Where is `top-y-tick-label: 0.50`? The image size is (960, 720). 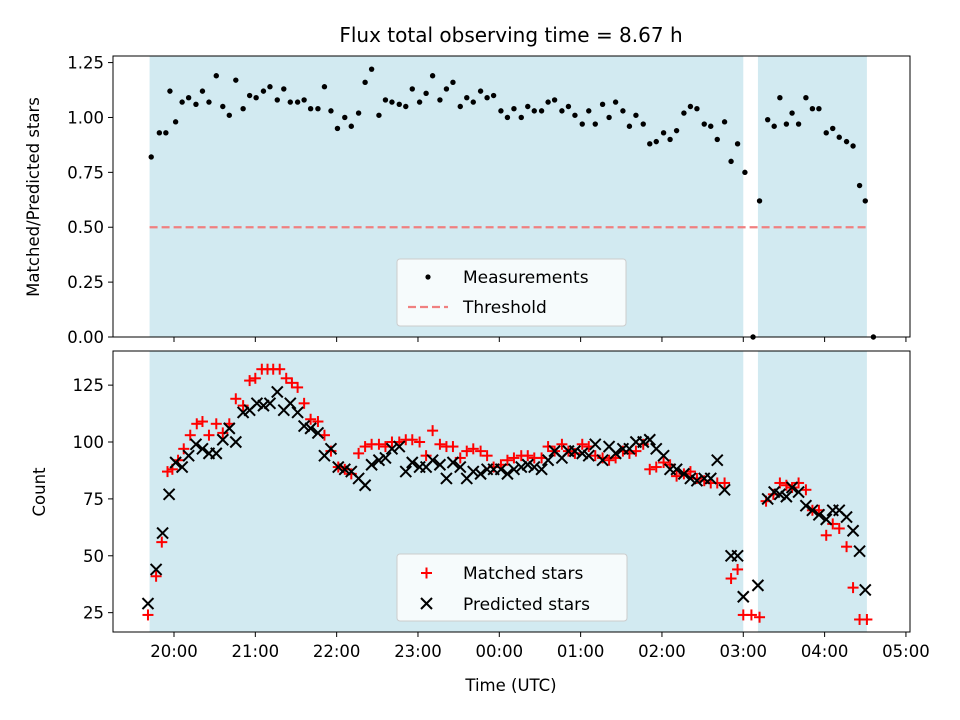 top-y-tick-label: 0.50 is located at coordinates (85, 227).